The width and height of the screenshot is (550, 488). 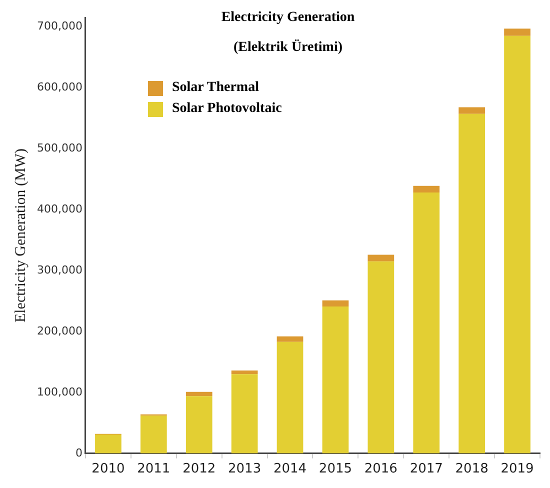 I want to click on x-tick-label: 2014, so click(x=290, y=469).